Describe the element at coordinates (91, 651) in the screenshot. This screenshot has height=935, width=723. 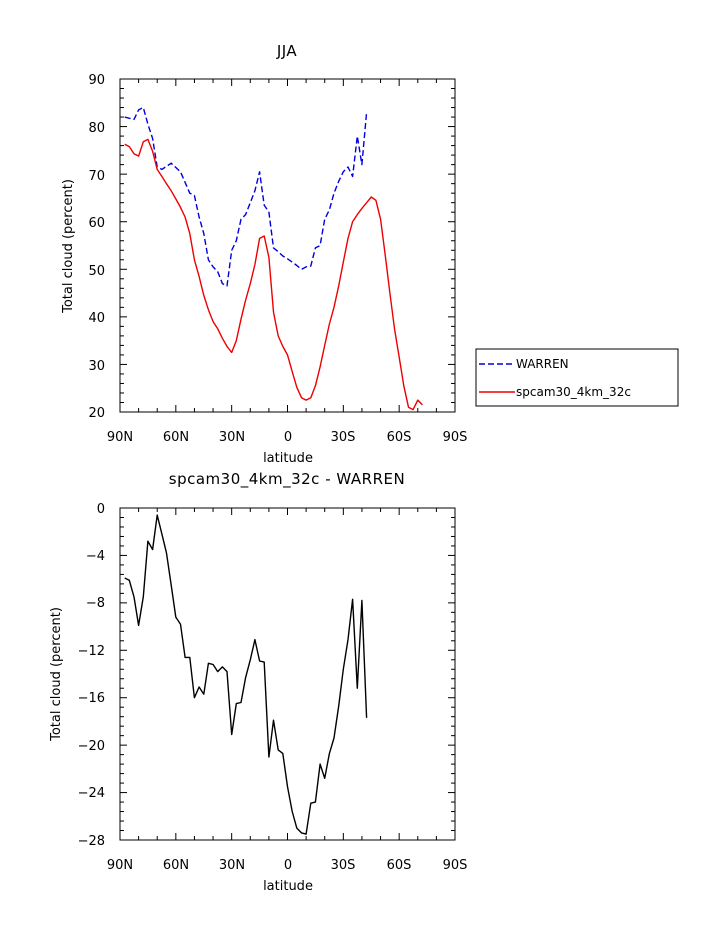
I see `bottom-y-tick-label: −12` at that location.